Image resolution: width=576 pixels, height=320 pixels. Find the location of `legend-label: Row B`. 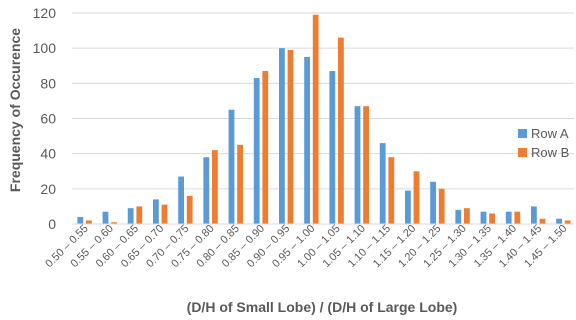

legend-label: Row B is located at coordinates (550, 152).